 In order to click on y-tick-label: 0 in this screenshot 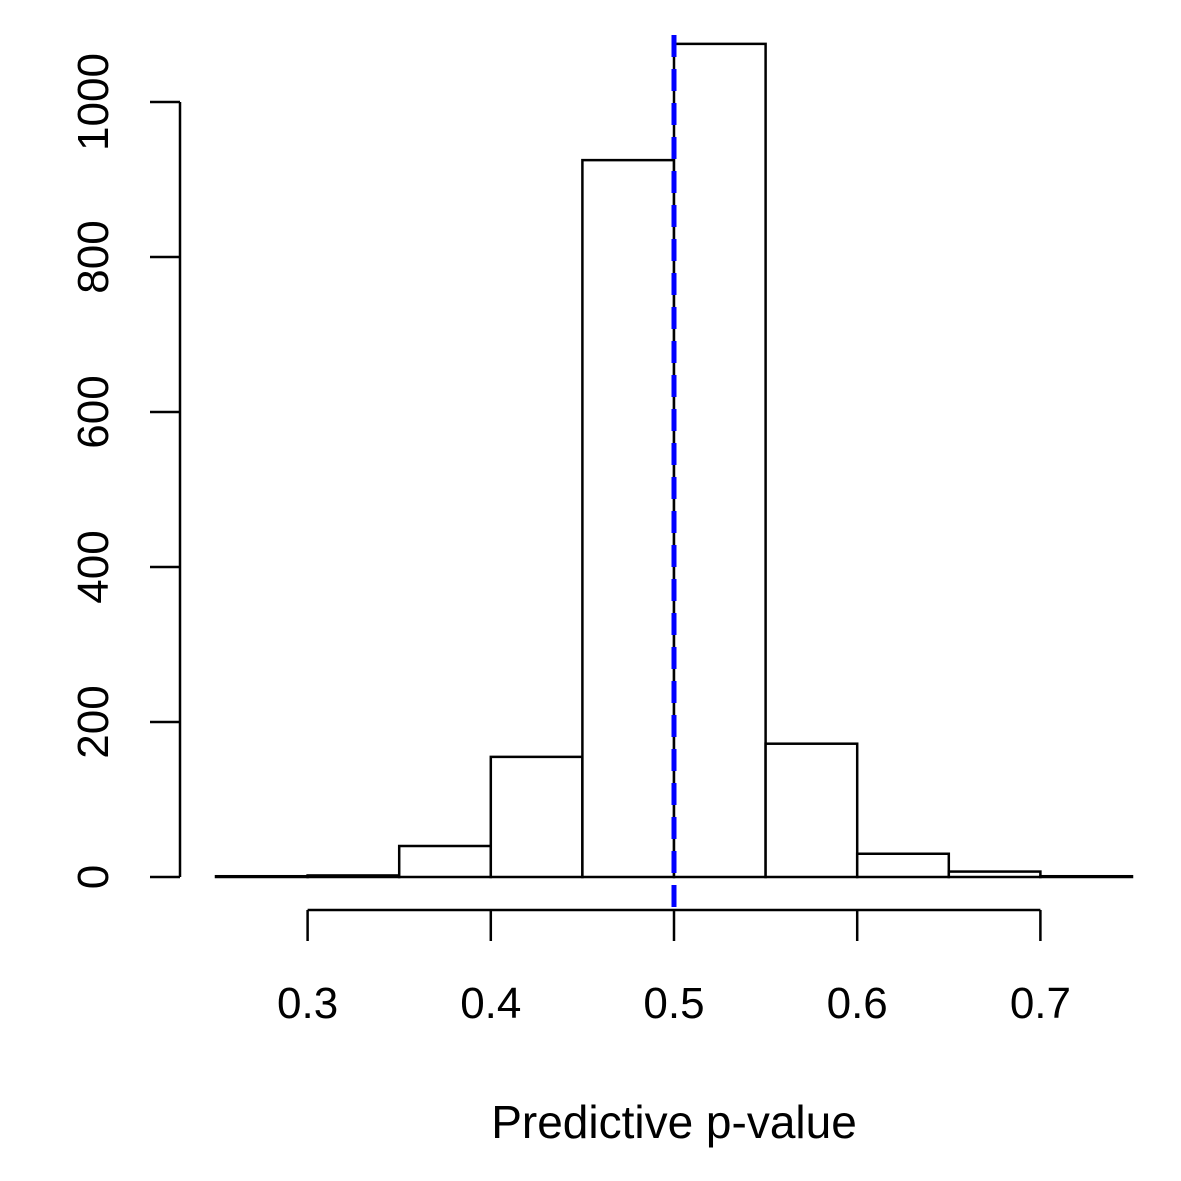, I will do `click(93, 877)`.